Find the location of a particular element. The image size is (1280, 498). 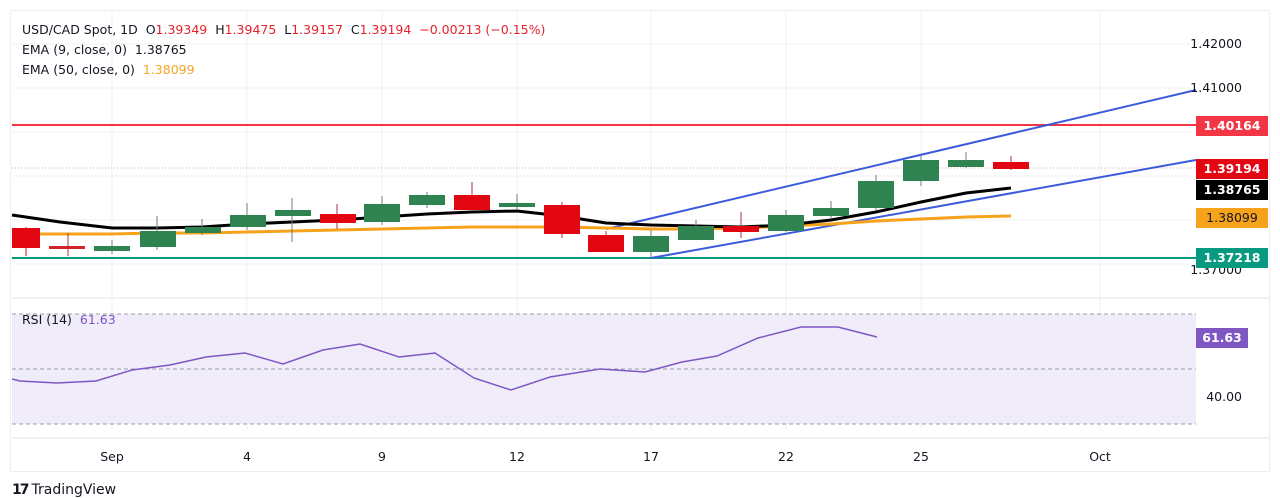

candle-last is located at coordinates (1011, 163).